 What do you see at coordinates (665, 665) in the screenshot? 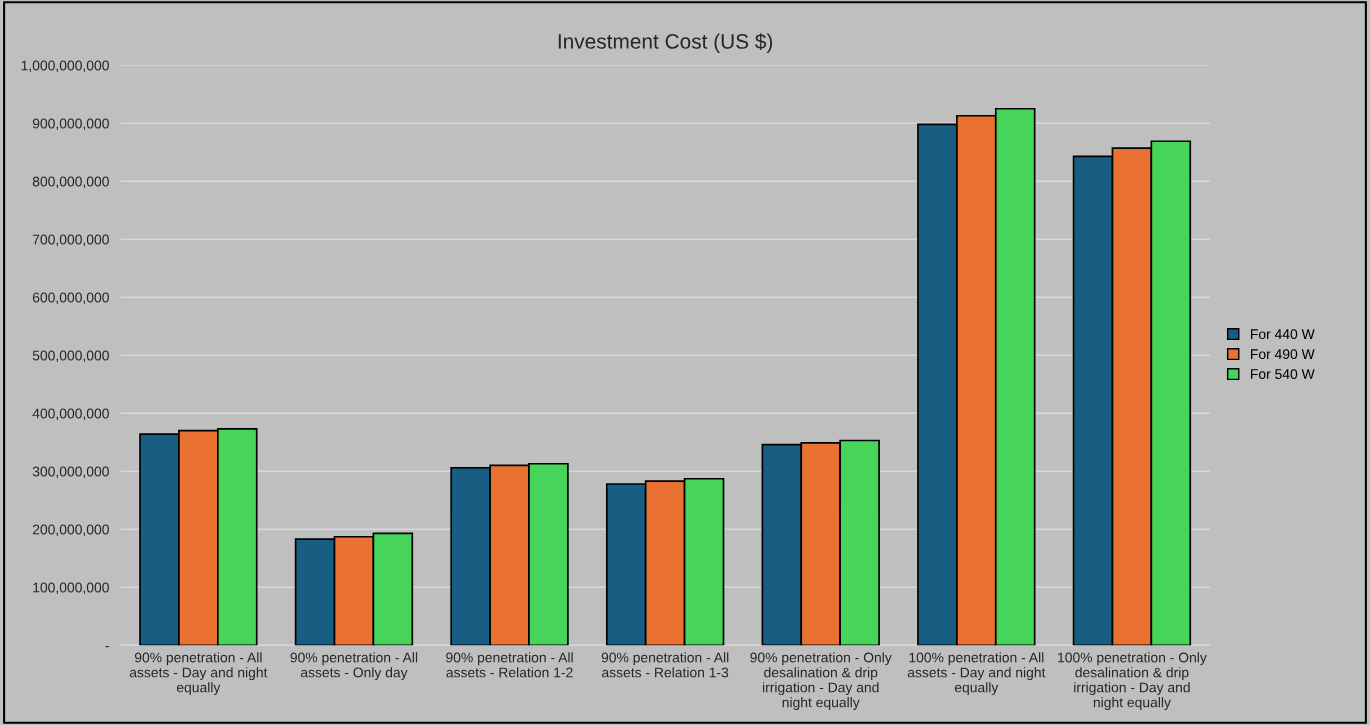
I see `x-tick-label: 90% penetration - All assets - Relation 1-3` at bounding box center [665, 665].